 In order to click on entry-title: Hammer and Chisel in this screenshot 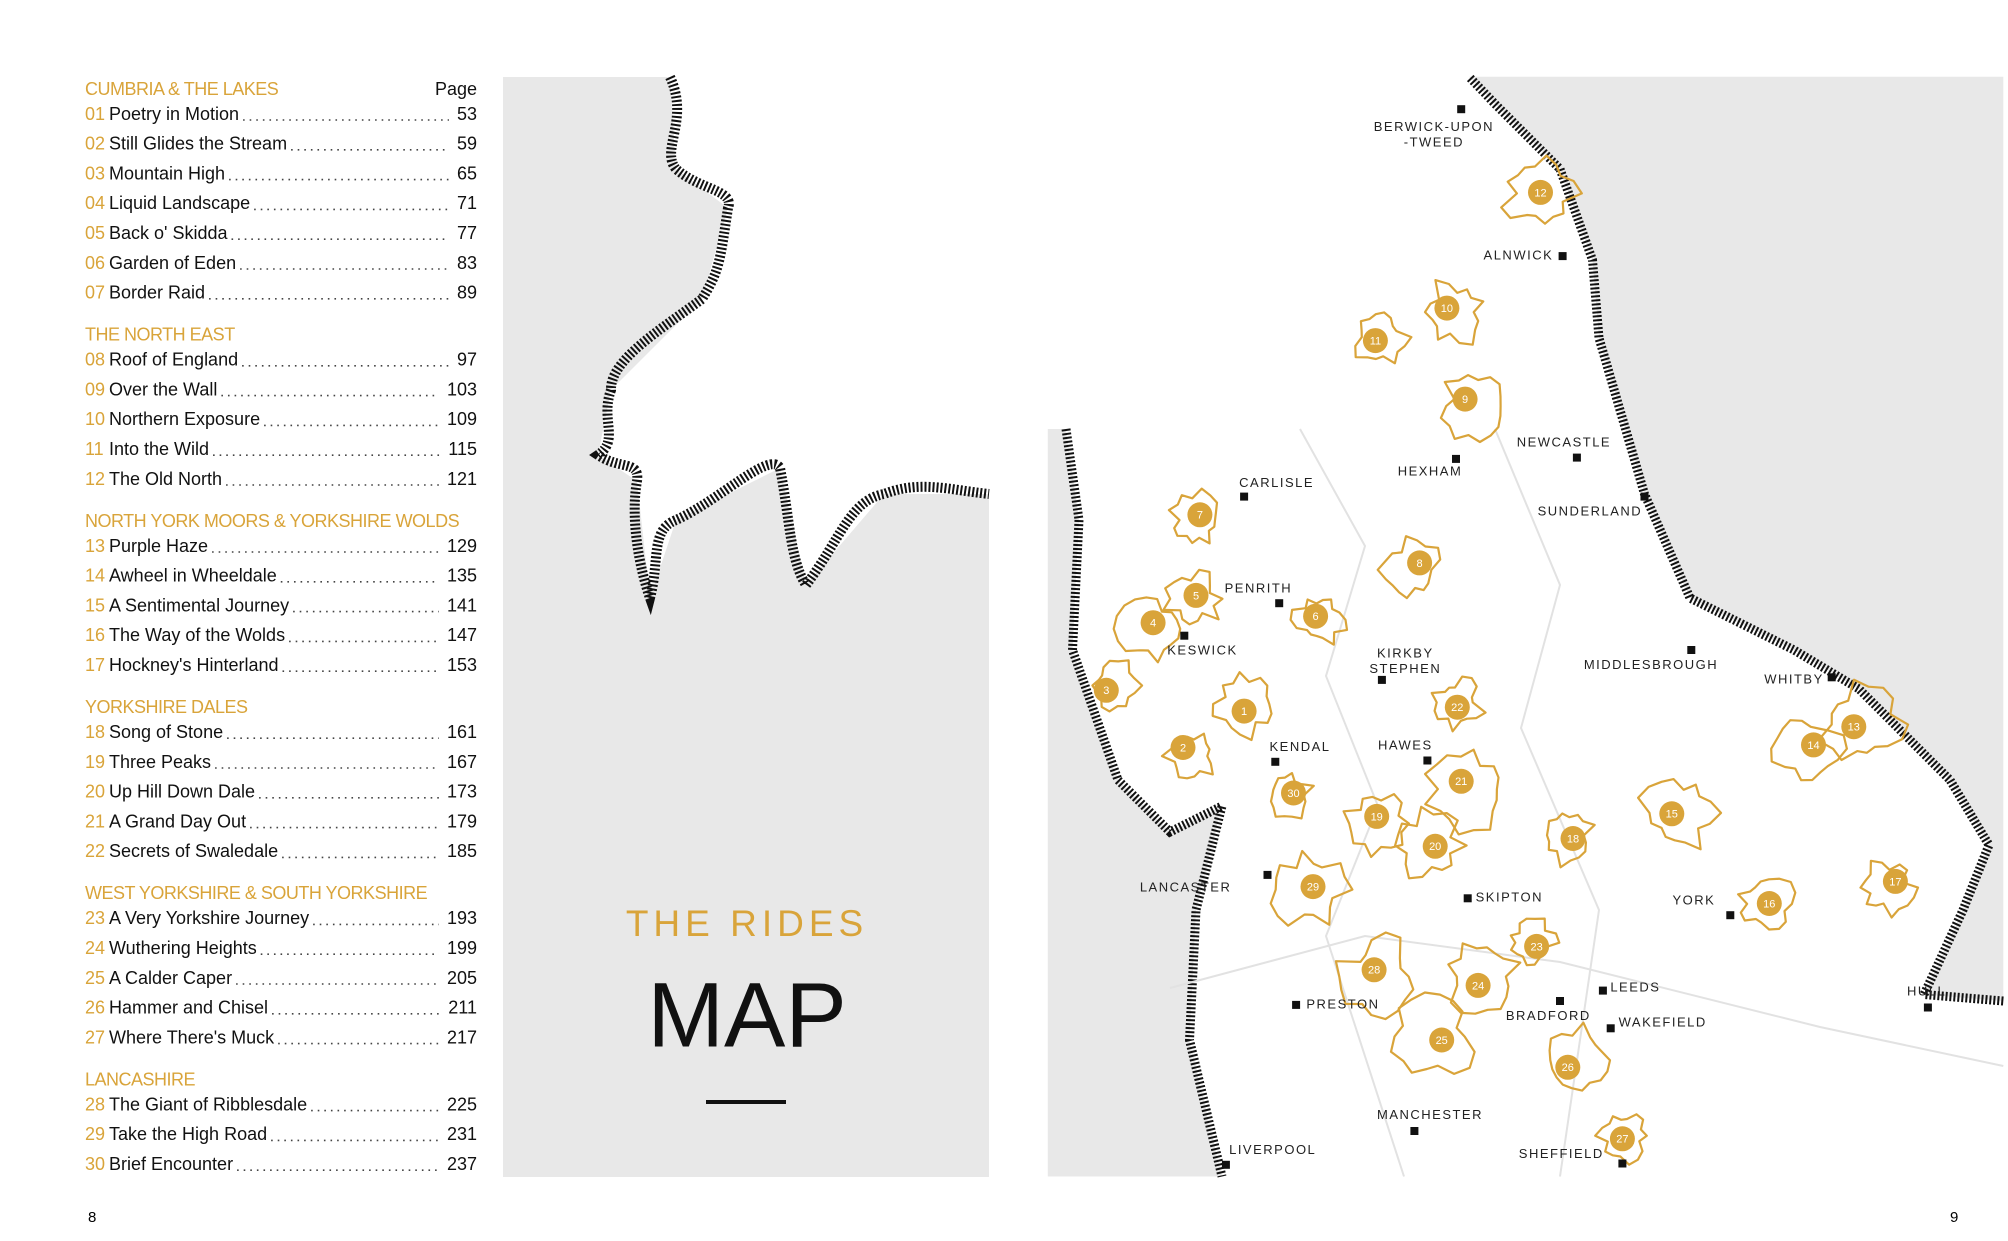, I will do `click(188, 1008)`.